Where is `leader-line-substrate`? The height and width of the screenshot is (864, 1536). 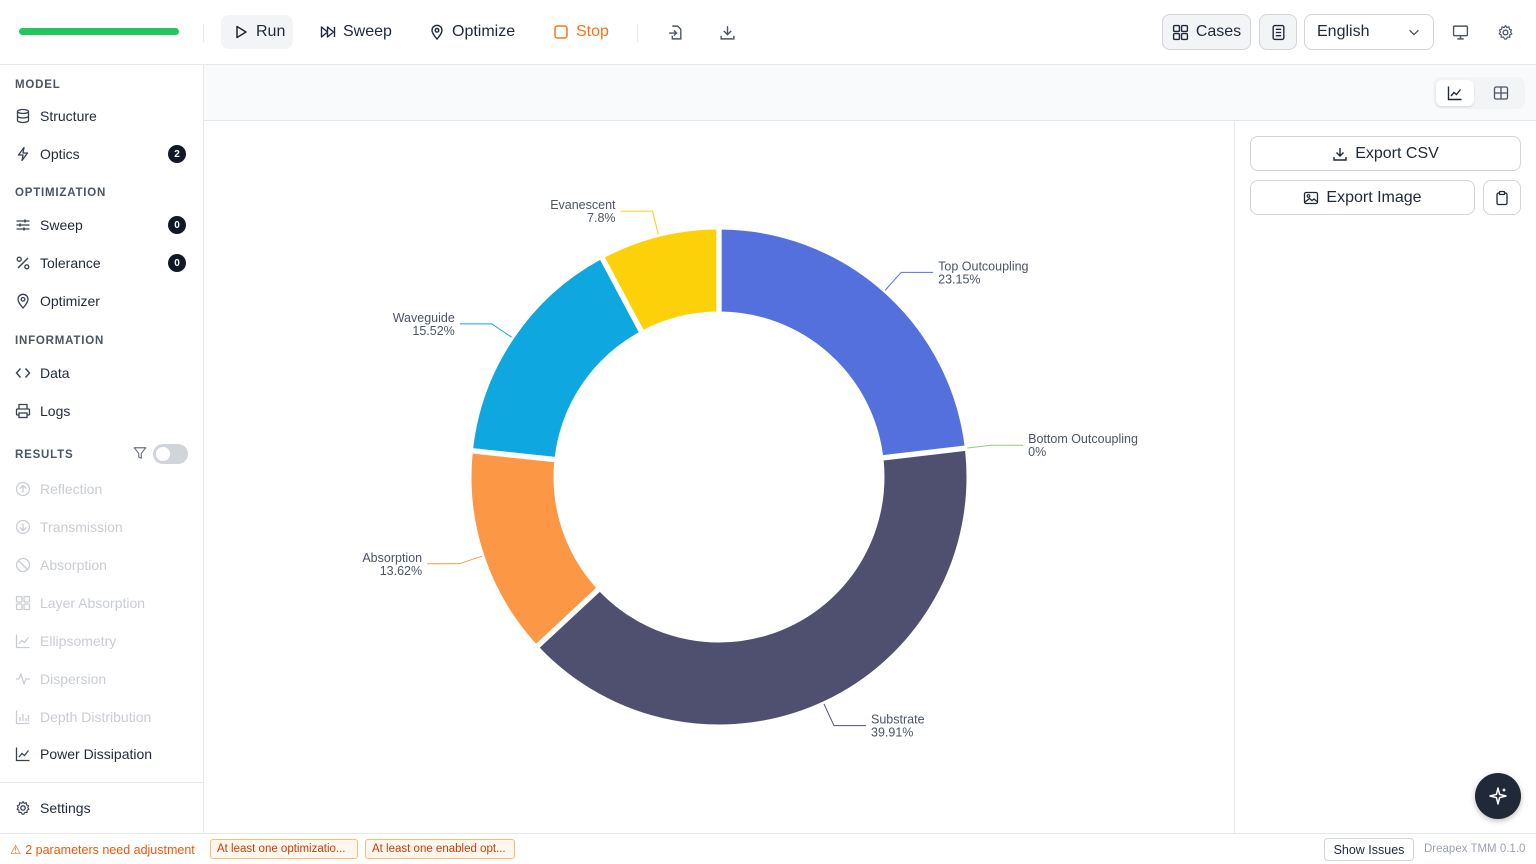 leader-line-substrate is located at coordinates (845, 715).